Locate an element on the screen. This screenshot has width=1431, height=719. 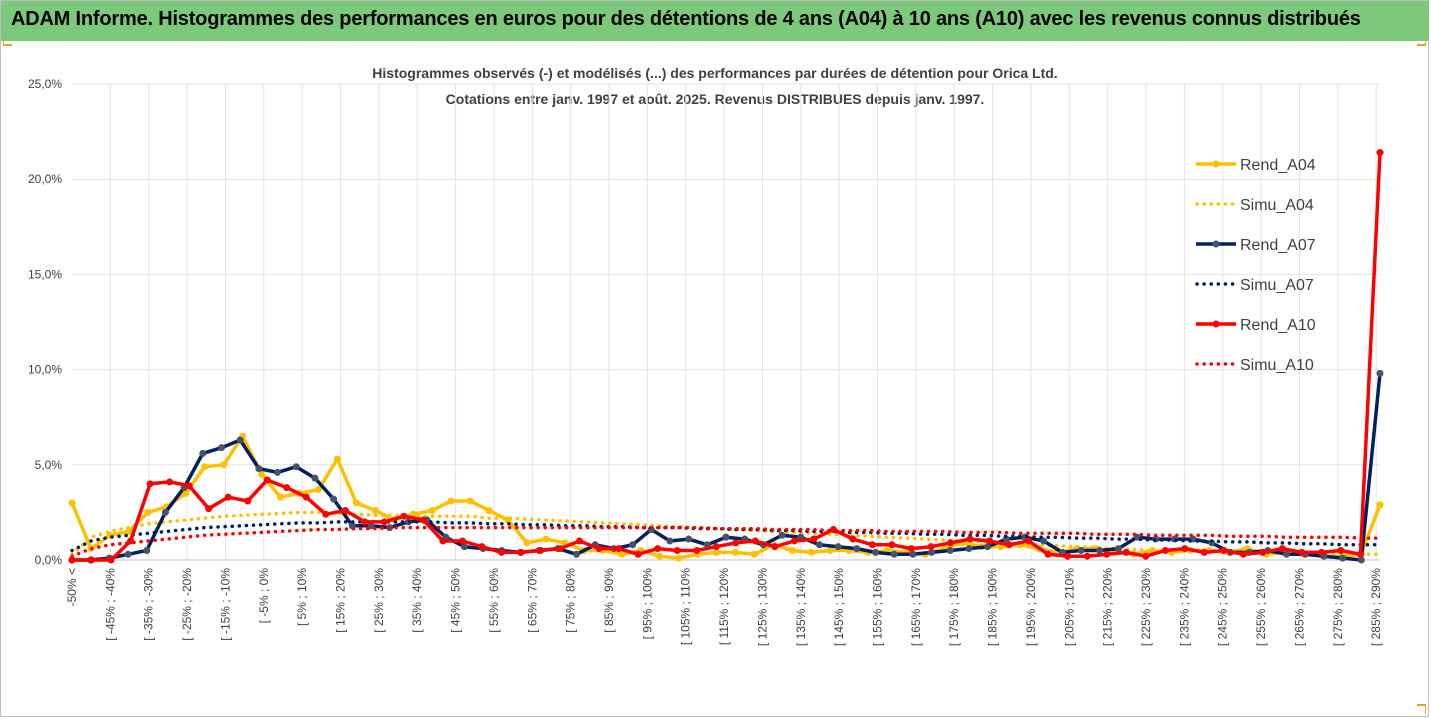
x-tick-label: -50% < is located at coordinates (72, 587).